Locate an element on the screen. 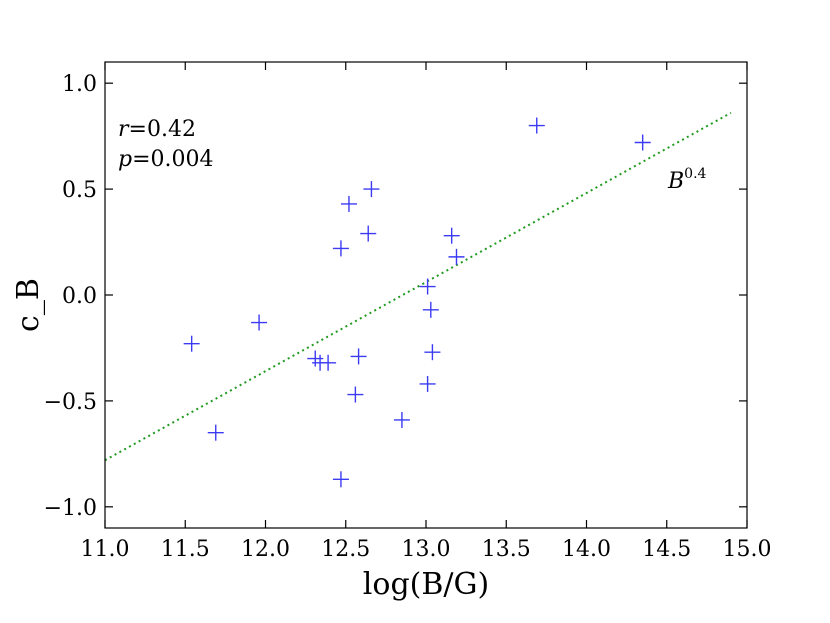 The image size is (830, 623). x-tick-label: 14.5 is located at coordinates (666, 549).